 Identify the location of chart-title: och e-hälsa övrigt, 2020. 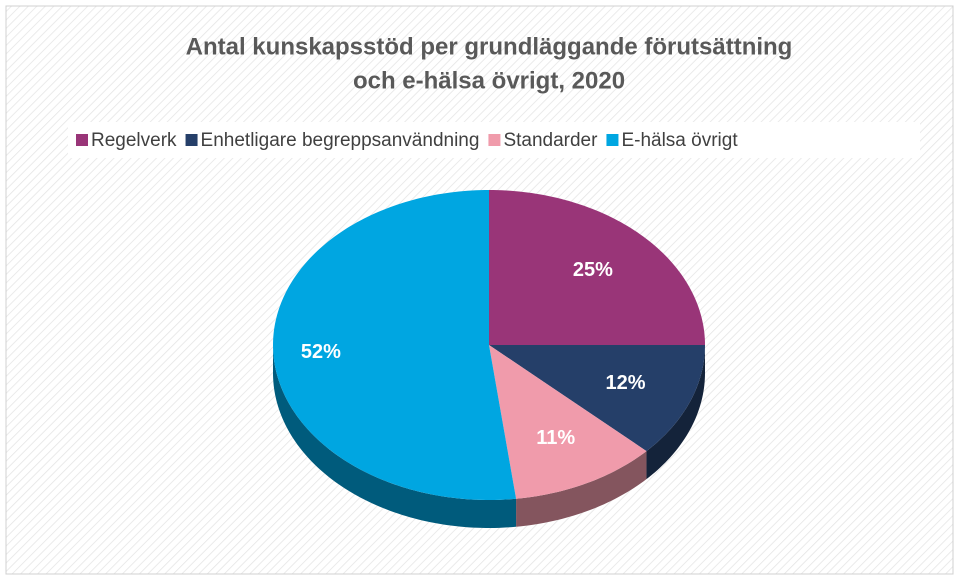
(489, 80).